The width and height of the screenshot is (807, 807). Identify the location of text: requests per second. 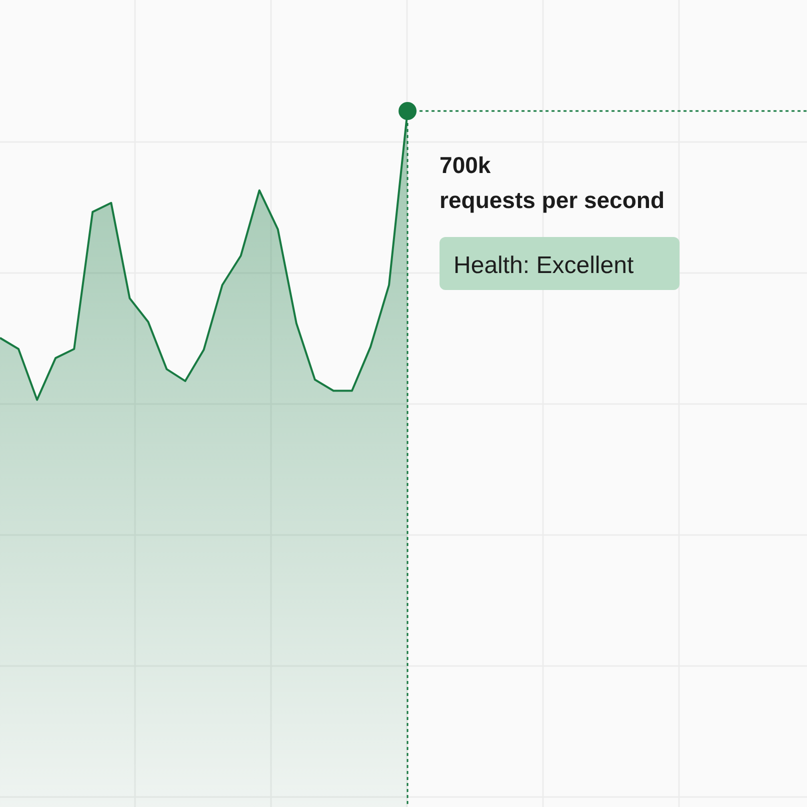
(552, 200).